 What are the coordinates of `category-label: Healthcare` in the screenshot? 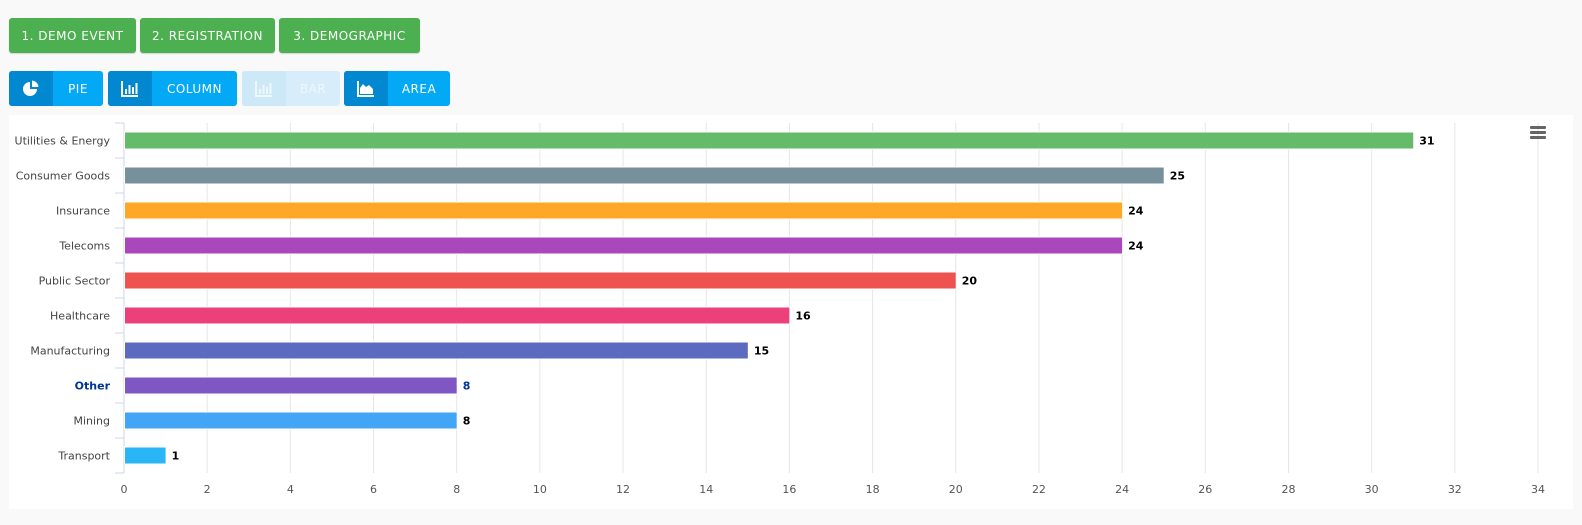 It's located at (80, 316).